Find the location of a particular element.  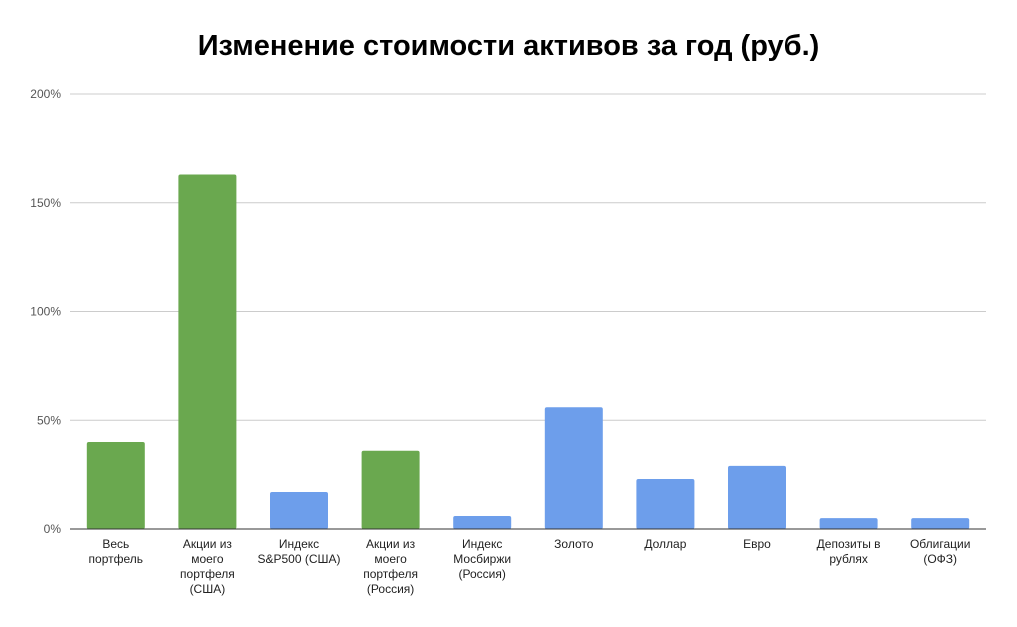

x-category-label: Депозиты в рублях is located at coordinates (849, 551).